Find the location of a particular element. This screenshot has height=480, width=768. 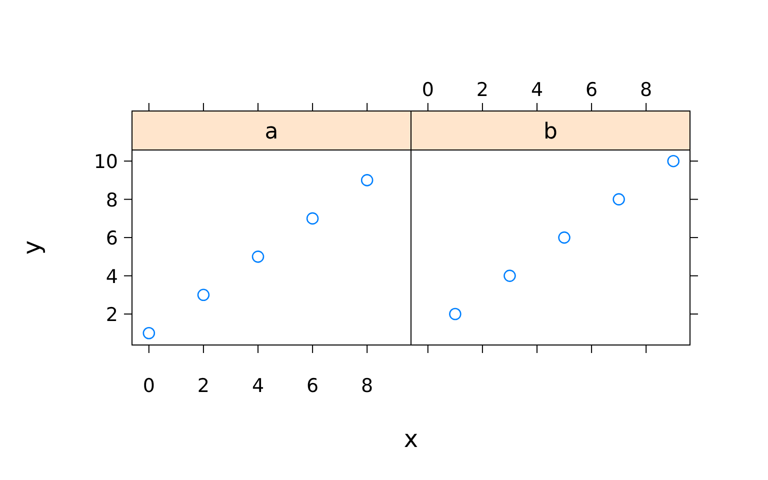

y-axis-title: y is located at coordinates (32, 247).